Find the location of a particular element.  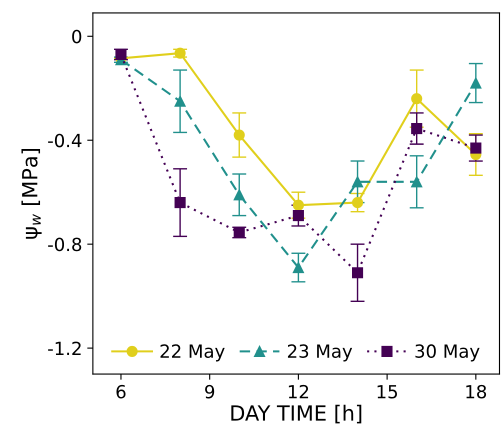

legend-label: 23 May is located at coordinates (320, 353).